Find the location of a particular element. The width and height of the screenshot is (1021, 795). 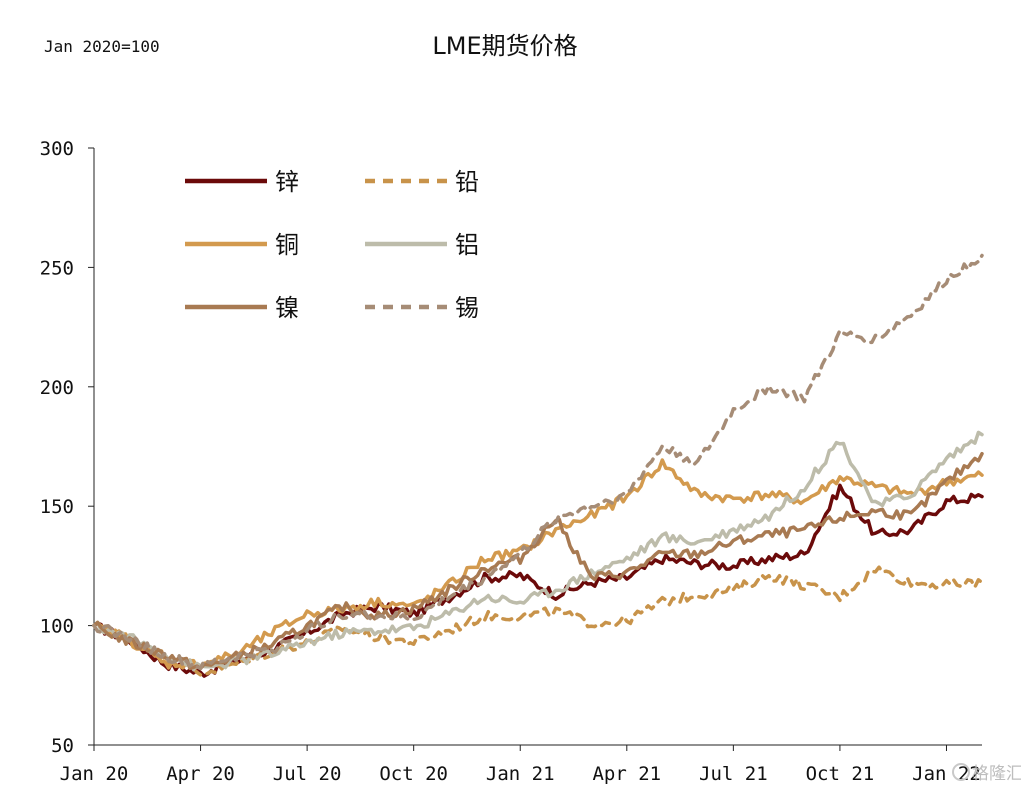

x-tick-label: Jul 20 is located at coordinates (307, 774).